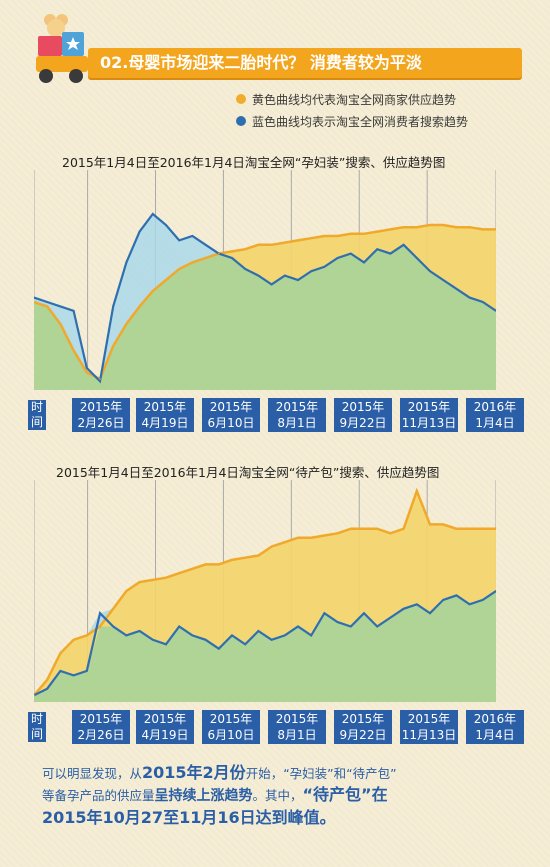 Image resolution: width=550 pixels, height=867 pixels. Describe the element at coordinates (203, 796) in the screenshot. I see `conclusion-highlight: 呈持续上涨趋势` at that location.